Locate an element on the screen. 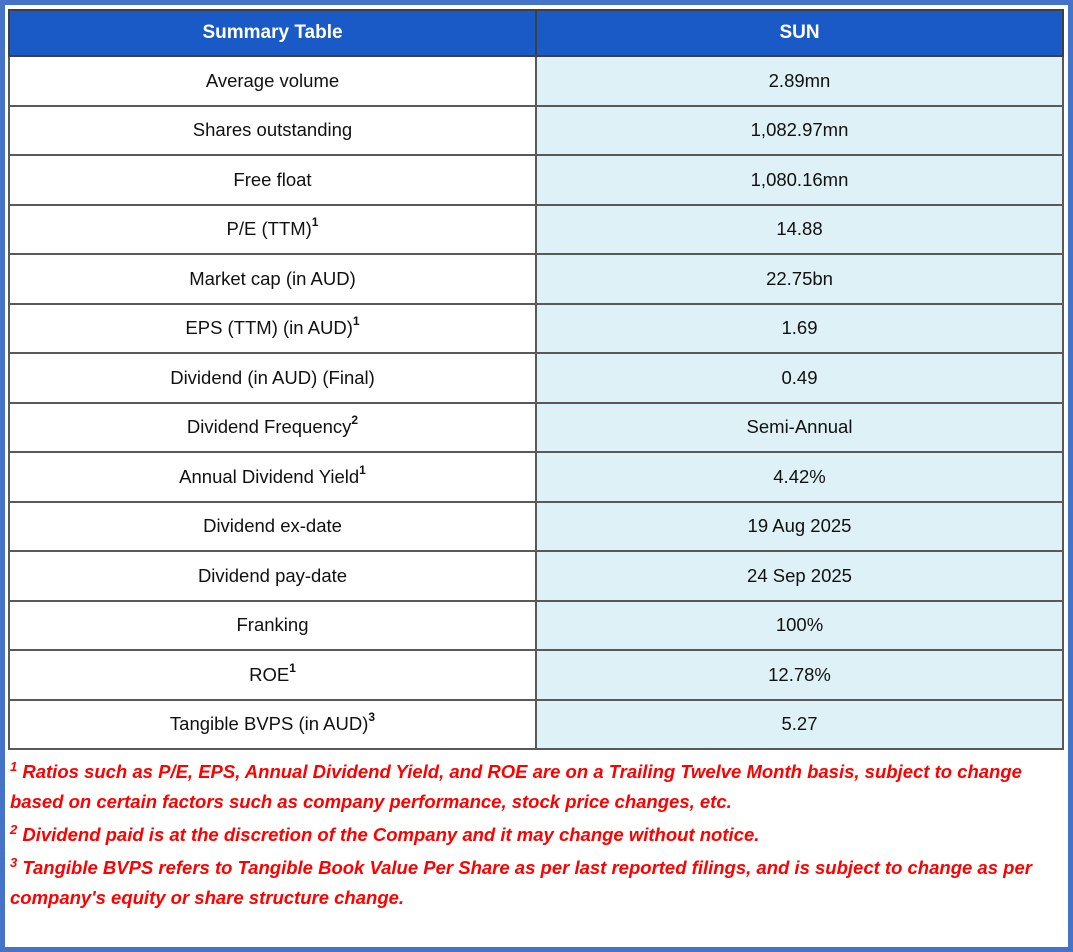 This screenshot has width=1073, height=952. table-row: P/E (TTM)1 14.88 is located at coordinates (536, 229).